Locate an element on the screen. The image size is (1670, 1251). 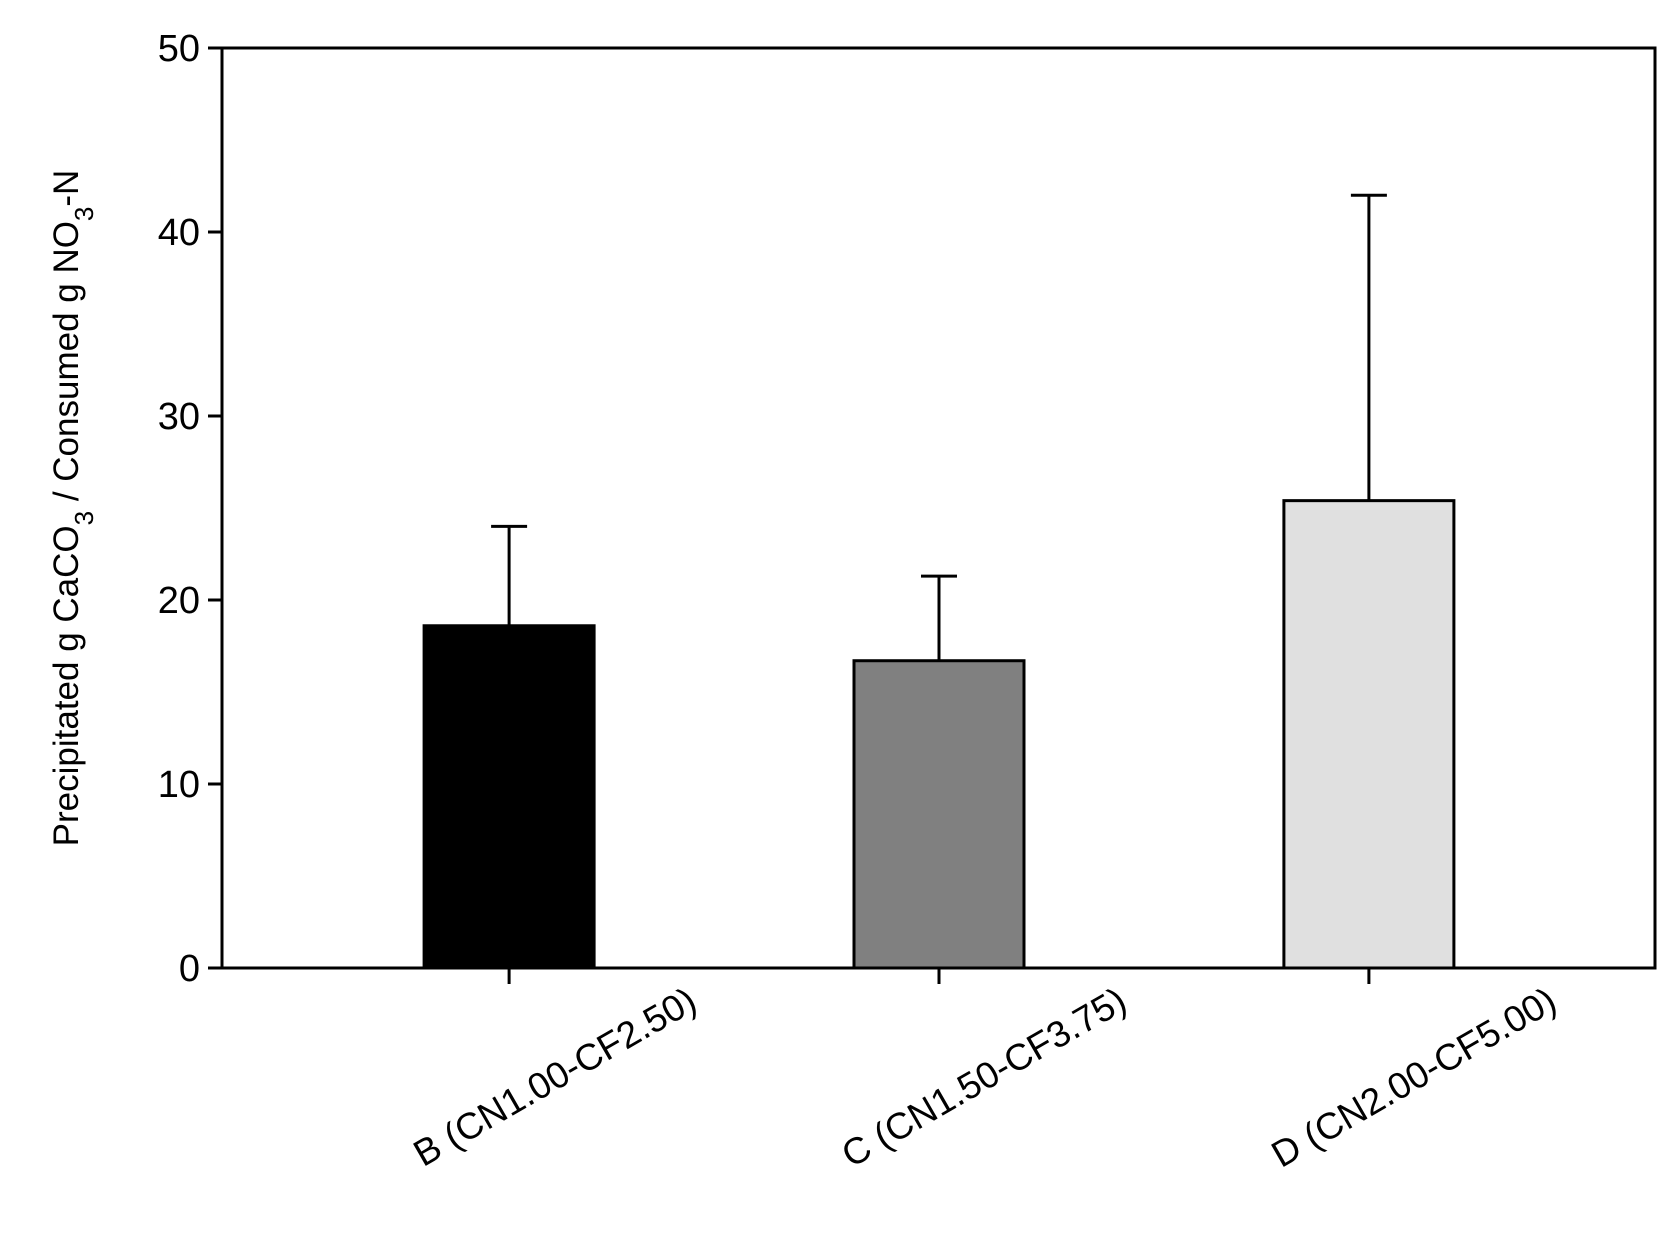
y-tick-label: 30 is located at coordinates (179, 417).